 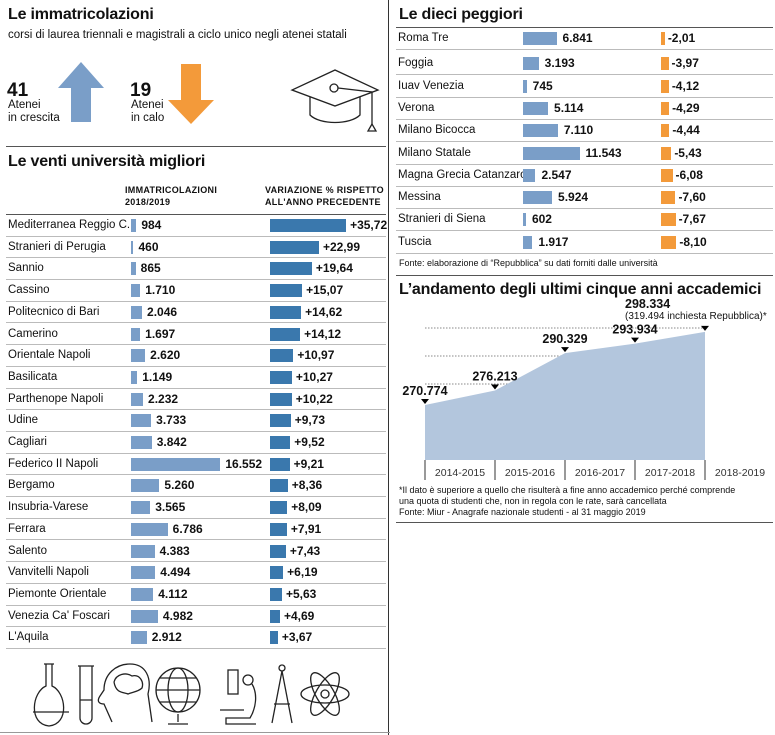 What do you see at coordinates (530, 473) in the screenshot?
I see `x-tick-label: 2015-2016` at bounding box center [530, 473].